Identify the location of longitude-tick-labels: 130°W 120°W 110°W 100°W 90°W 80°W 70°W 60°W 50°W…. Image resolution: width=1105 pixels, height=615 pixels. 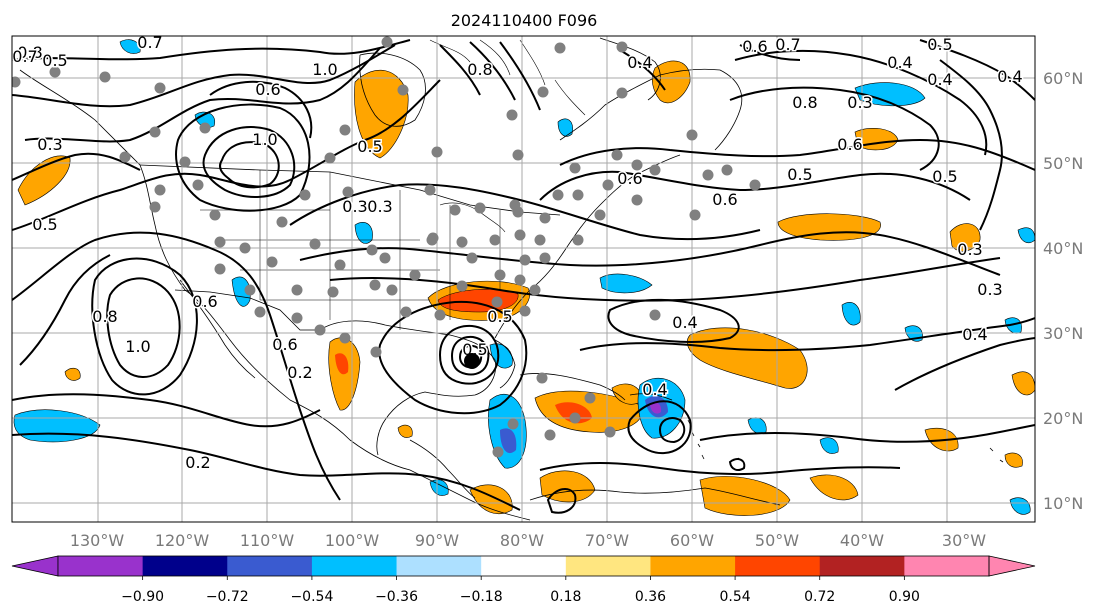
(528, 540).